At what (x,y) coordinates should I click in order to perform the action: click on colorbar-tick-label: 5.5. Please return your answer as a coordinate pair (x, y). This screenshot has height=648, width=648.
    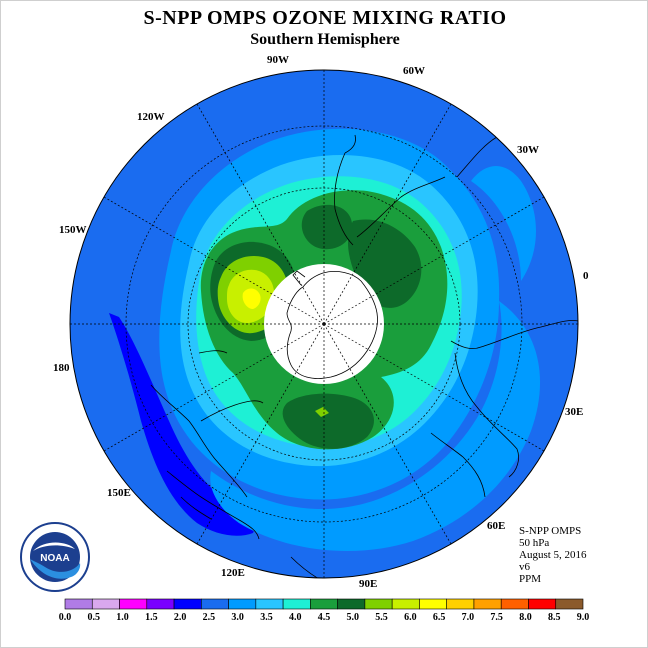
    Looking at the image, I should click on (381, 617).